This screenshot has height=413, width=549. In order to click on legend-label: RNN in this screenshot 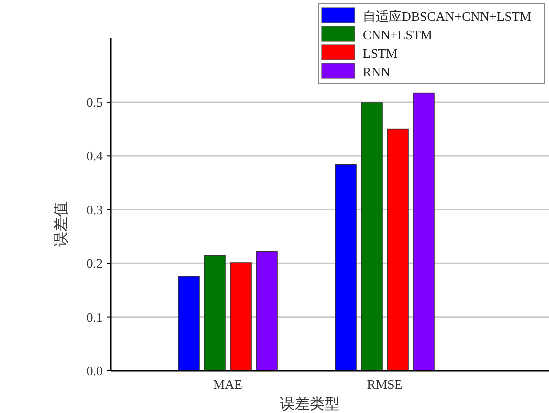, I will do `click(377, 72)`.